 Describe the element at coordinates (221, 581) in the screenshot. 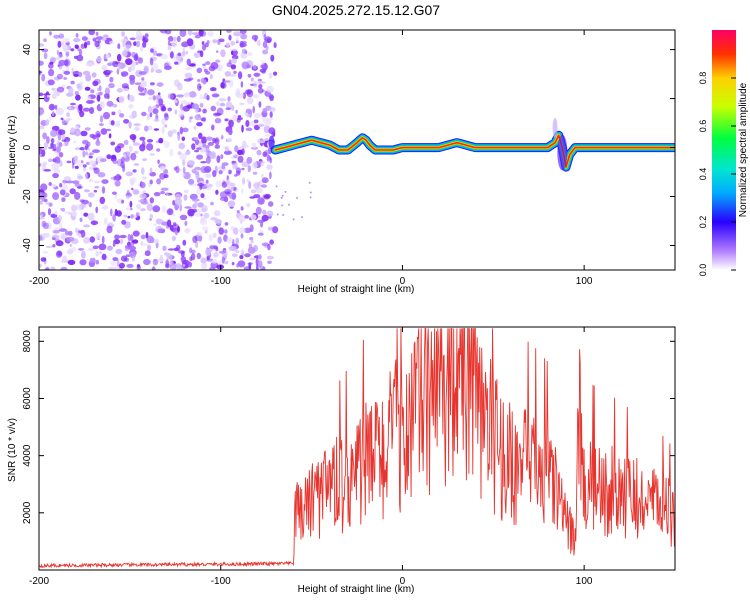

I see `x-tick-label: -100` at that location.